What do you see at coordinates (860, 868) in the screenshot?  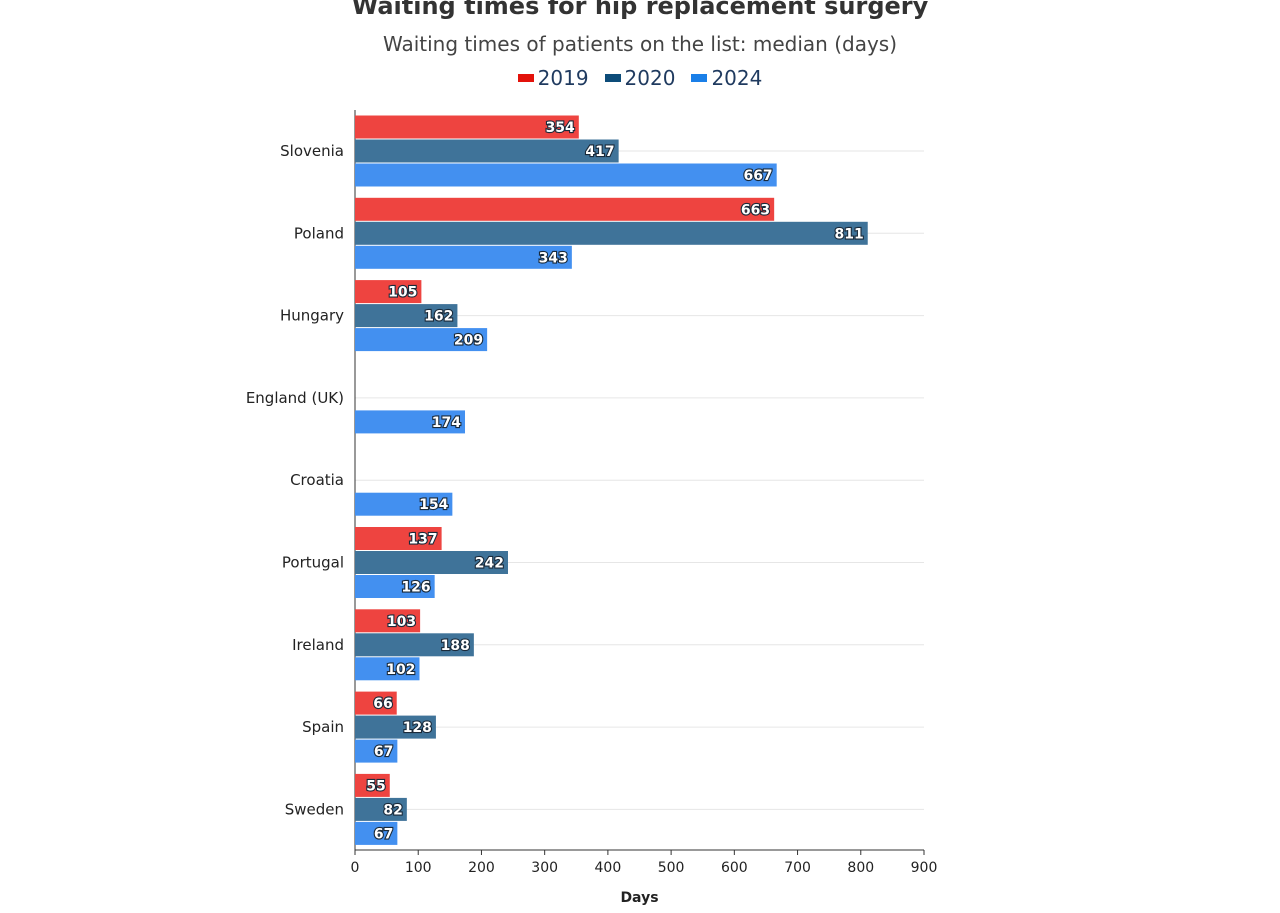 I see `x-tick-label: 800` at bounding box center [860, 868].